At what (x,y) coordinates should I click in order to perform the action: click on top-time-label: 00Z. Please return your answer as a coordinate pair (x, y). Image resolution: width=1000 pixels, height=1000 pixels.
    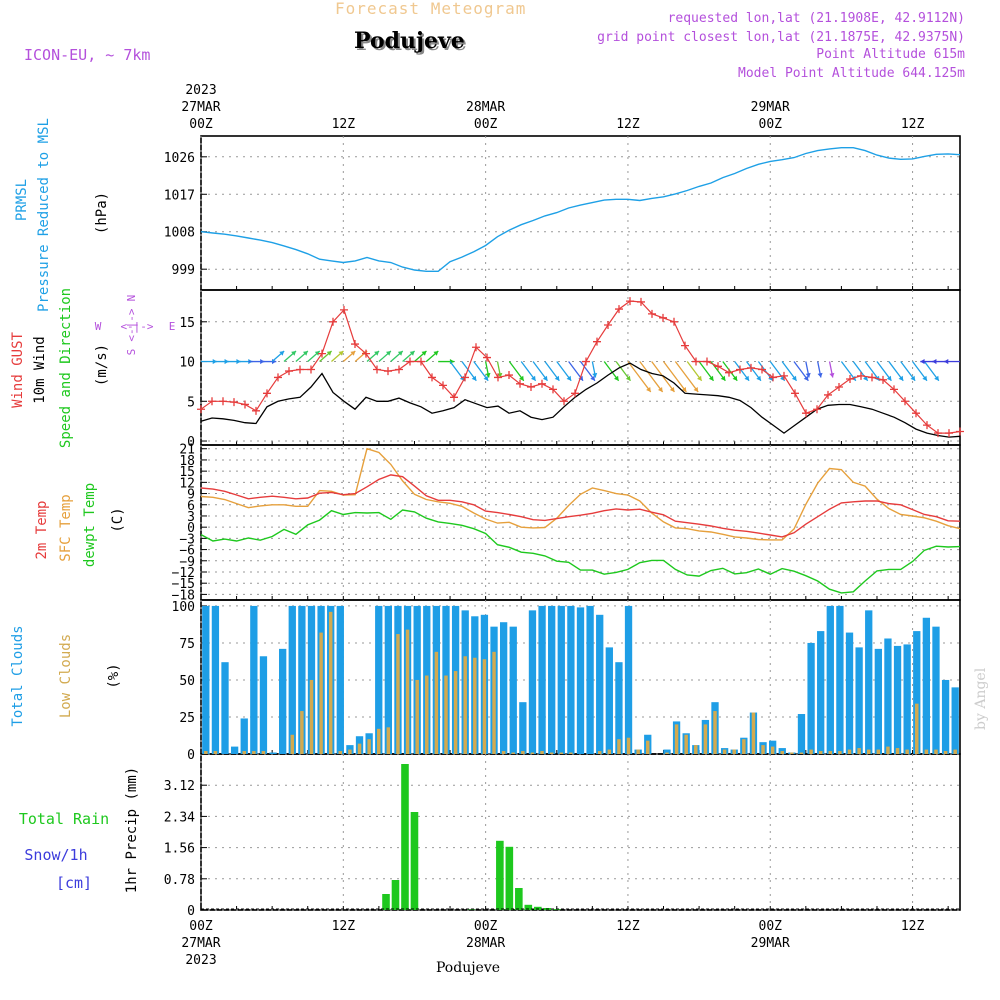
    Looking at the image, I should click on (201, 124).